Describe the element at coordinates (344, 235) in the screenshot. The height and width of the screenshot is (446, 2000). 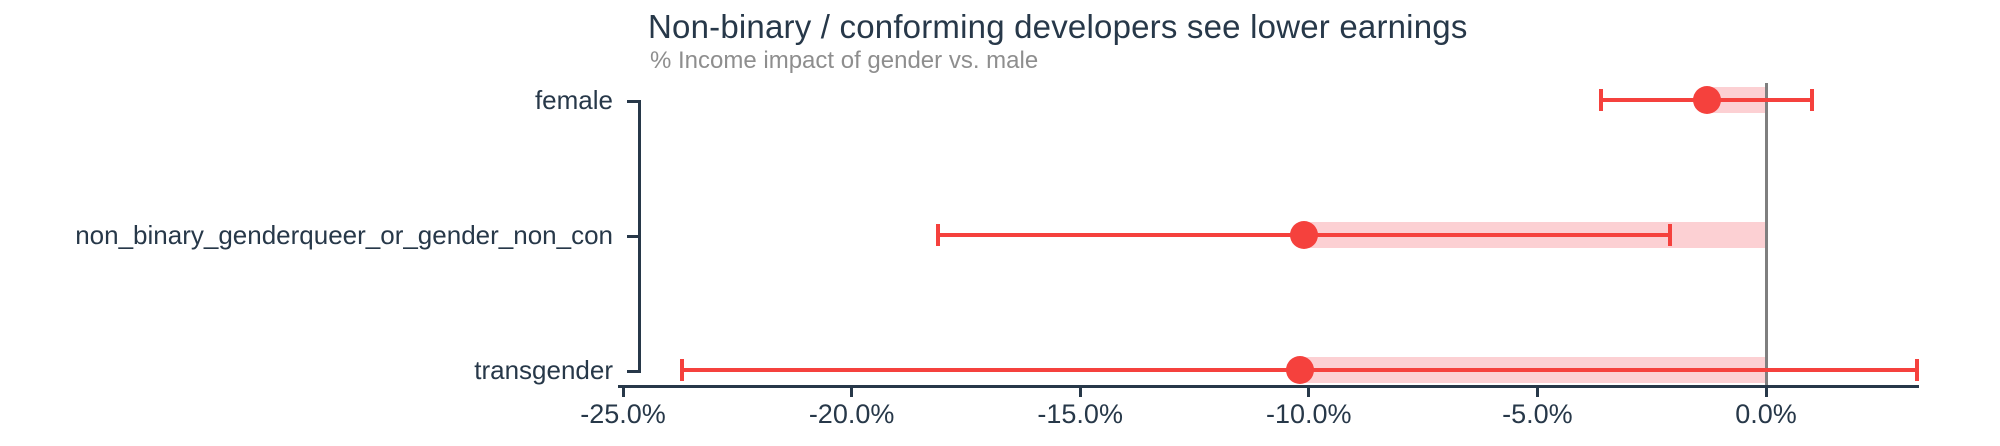
I see `y-axis-category-label: non_binary_genderqueer_or_gender_non_con` at that location.